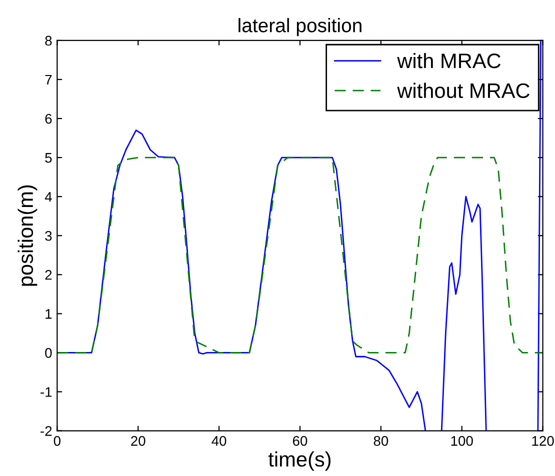 The image size is (555, 476). I want to click on x-tick-label: 40, so click(219, 441).